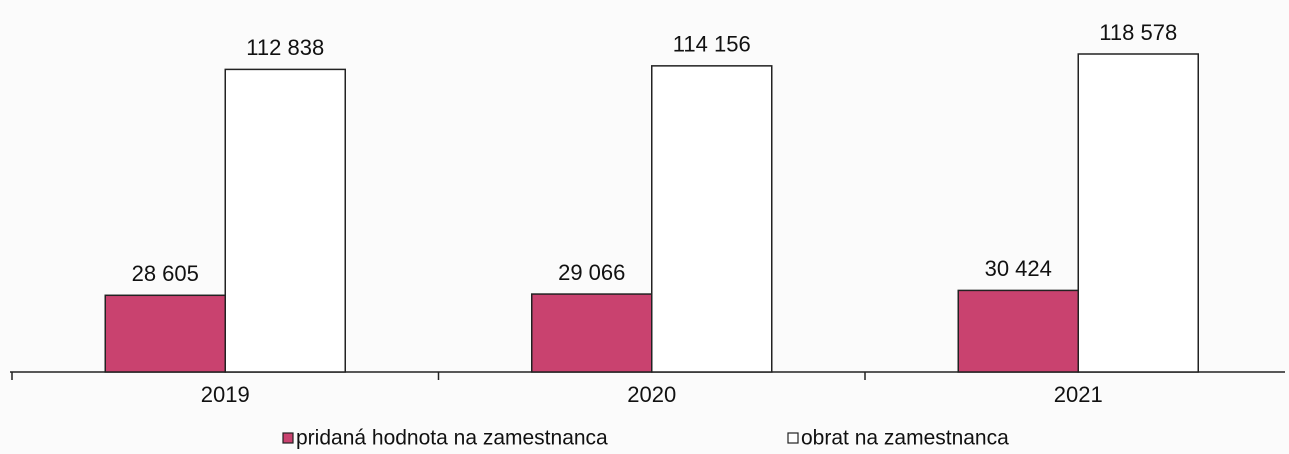 The image size is (1289, 454). Describe the element at coordinates (905, 438) in the screenshot. I see `legend-label: obrat na zamestnanca` at that location.